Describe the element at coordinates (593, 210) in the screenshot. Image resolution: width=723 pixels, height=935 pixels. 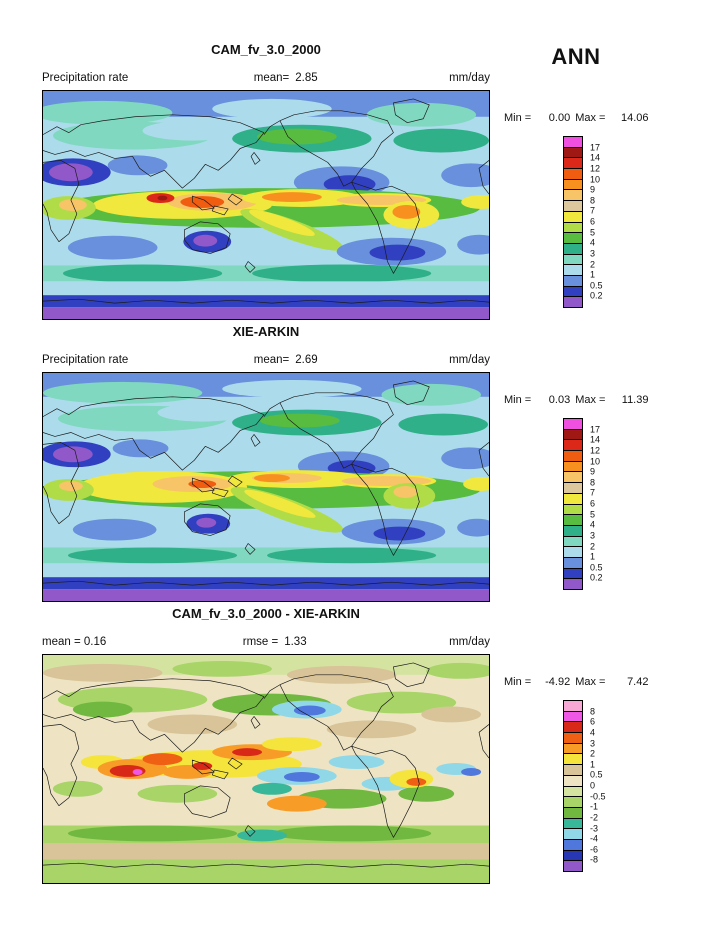
I see `colorbar-level-label: 7` at that location.